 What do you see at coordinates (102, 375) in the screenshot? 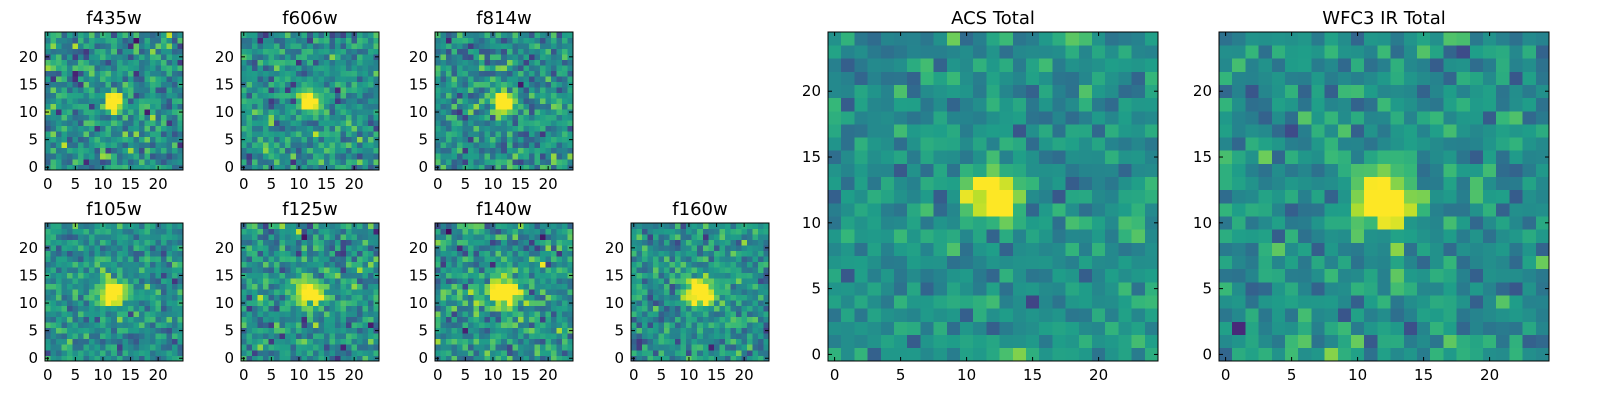
I see `x-tick-label: 10` at bounding box center [102, 375].